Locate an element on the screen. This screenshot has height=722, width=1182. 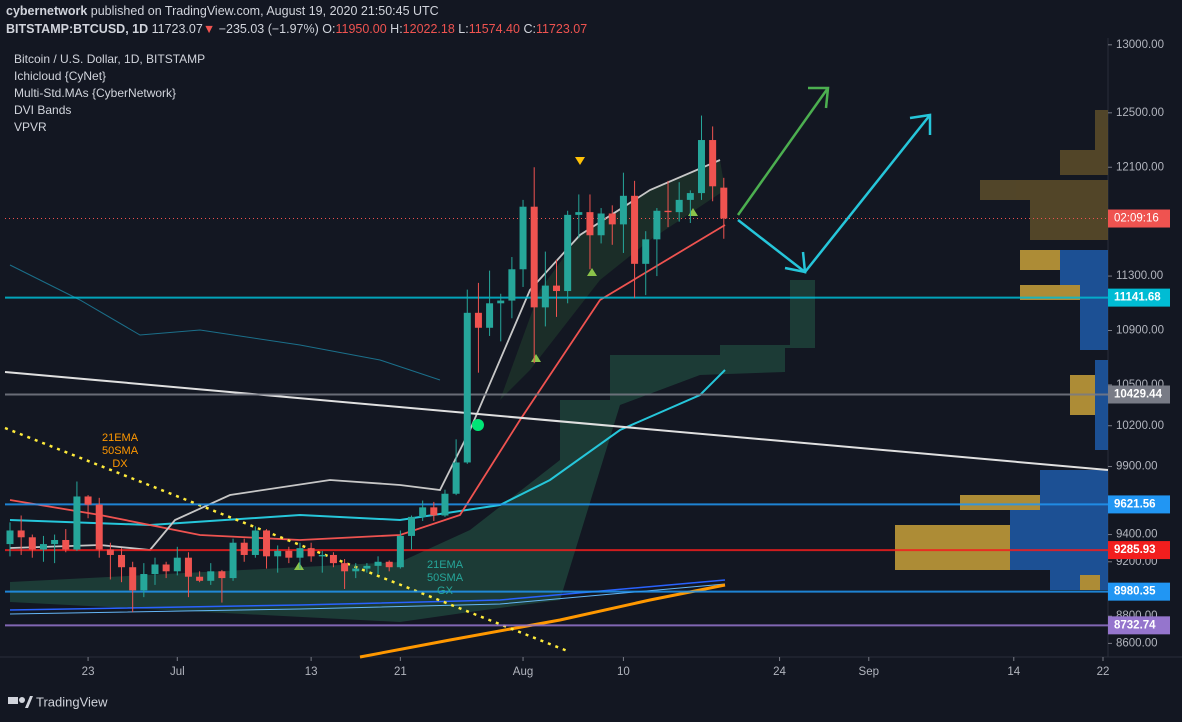
price-tag-label: 8980.35 is located at coordinates (1135, 592).